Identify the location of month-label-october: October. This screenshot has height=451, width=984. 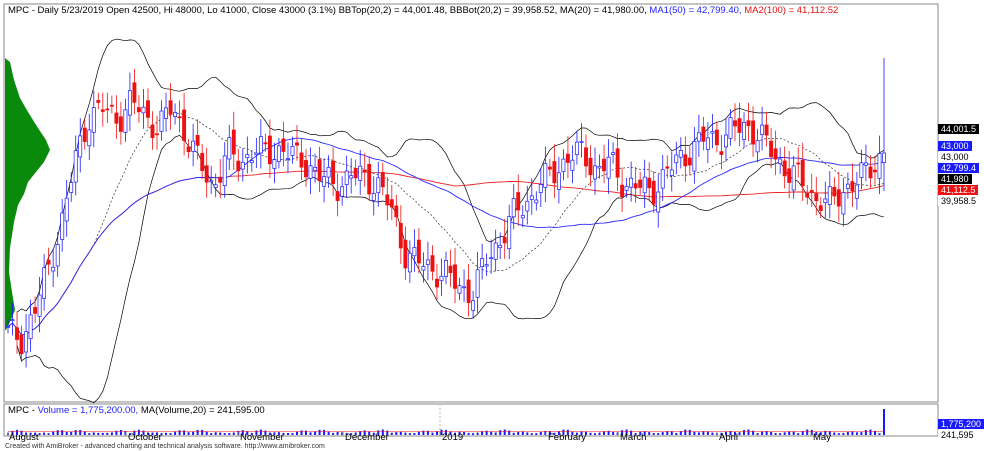
(145, 437).